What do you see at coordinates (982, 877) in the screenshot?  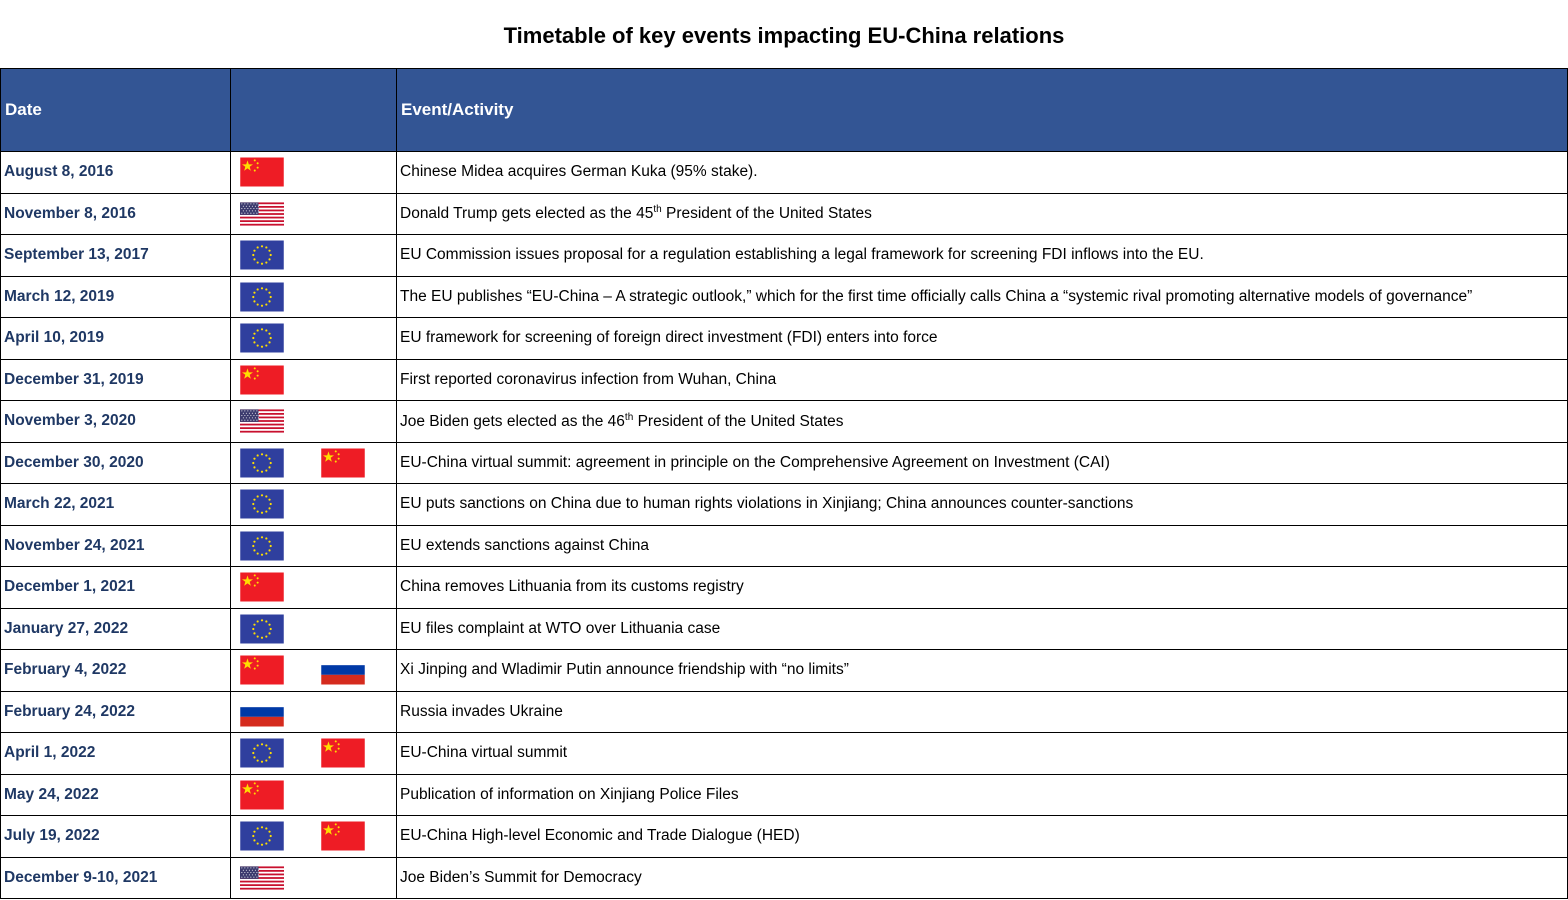 I see `event-description: Joe Biden’s Summit for Democracy` at bounding box center [982, 877].